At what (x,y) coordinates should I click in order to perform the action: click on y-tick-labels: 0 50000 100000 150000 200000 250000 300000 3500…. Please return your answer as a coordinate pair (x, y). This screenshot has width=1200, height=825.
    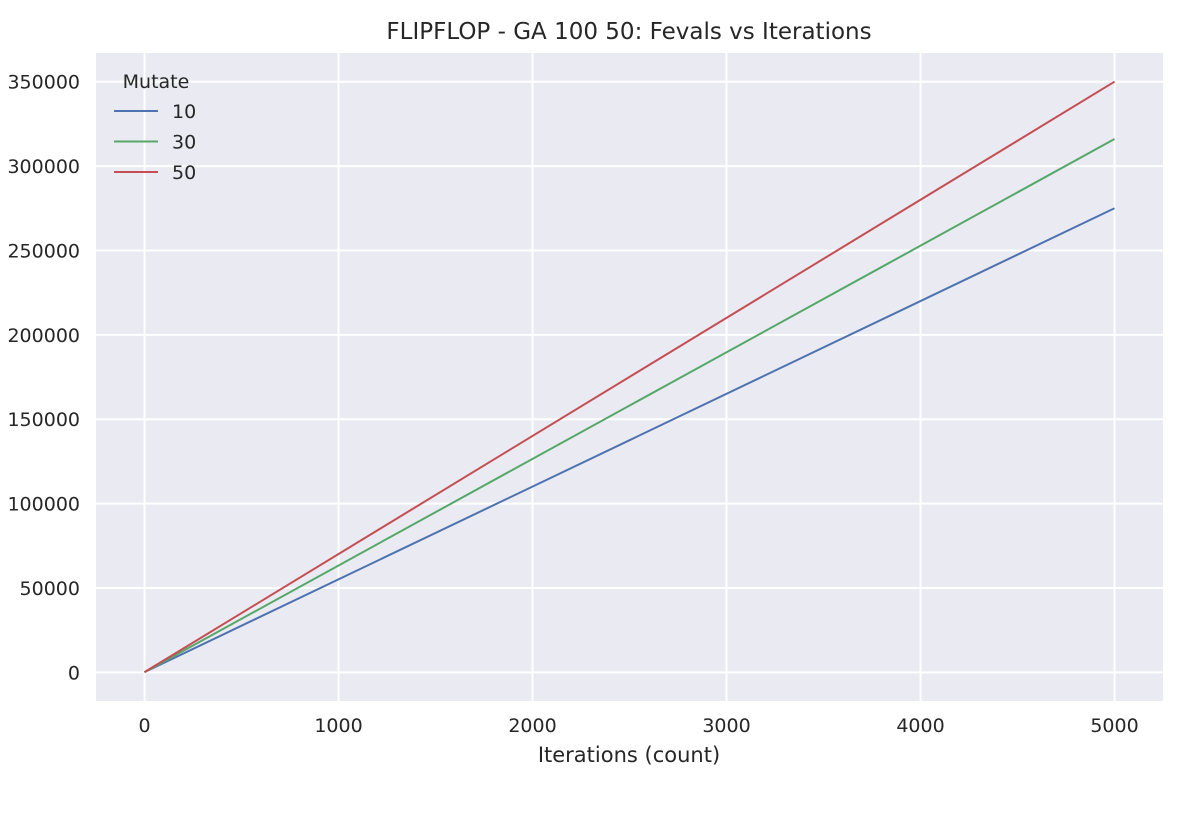
    Looking at the image, I should click on (43, 378).